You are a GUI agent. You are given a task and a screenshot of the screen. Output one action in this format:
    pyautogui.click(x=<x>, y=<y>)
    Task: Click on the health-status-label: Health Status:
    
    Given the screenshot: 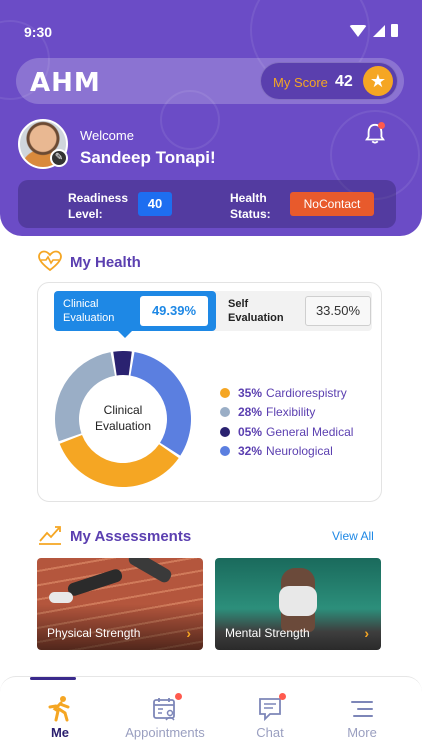 What is the action you would take?
    pyautogui.click(x=250, y=206)
    